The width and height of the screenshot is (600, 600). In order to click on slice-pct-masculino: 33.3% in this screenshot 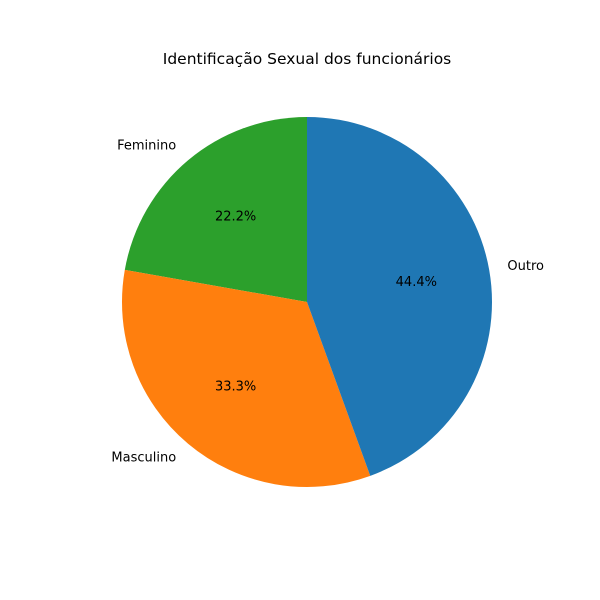, I will do `click(235, 387)`.